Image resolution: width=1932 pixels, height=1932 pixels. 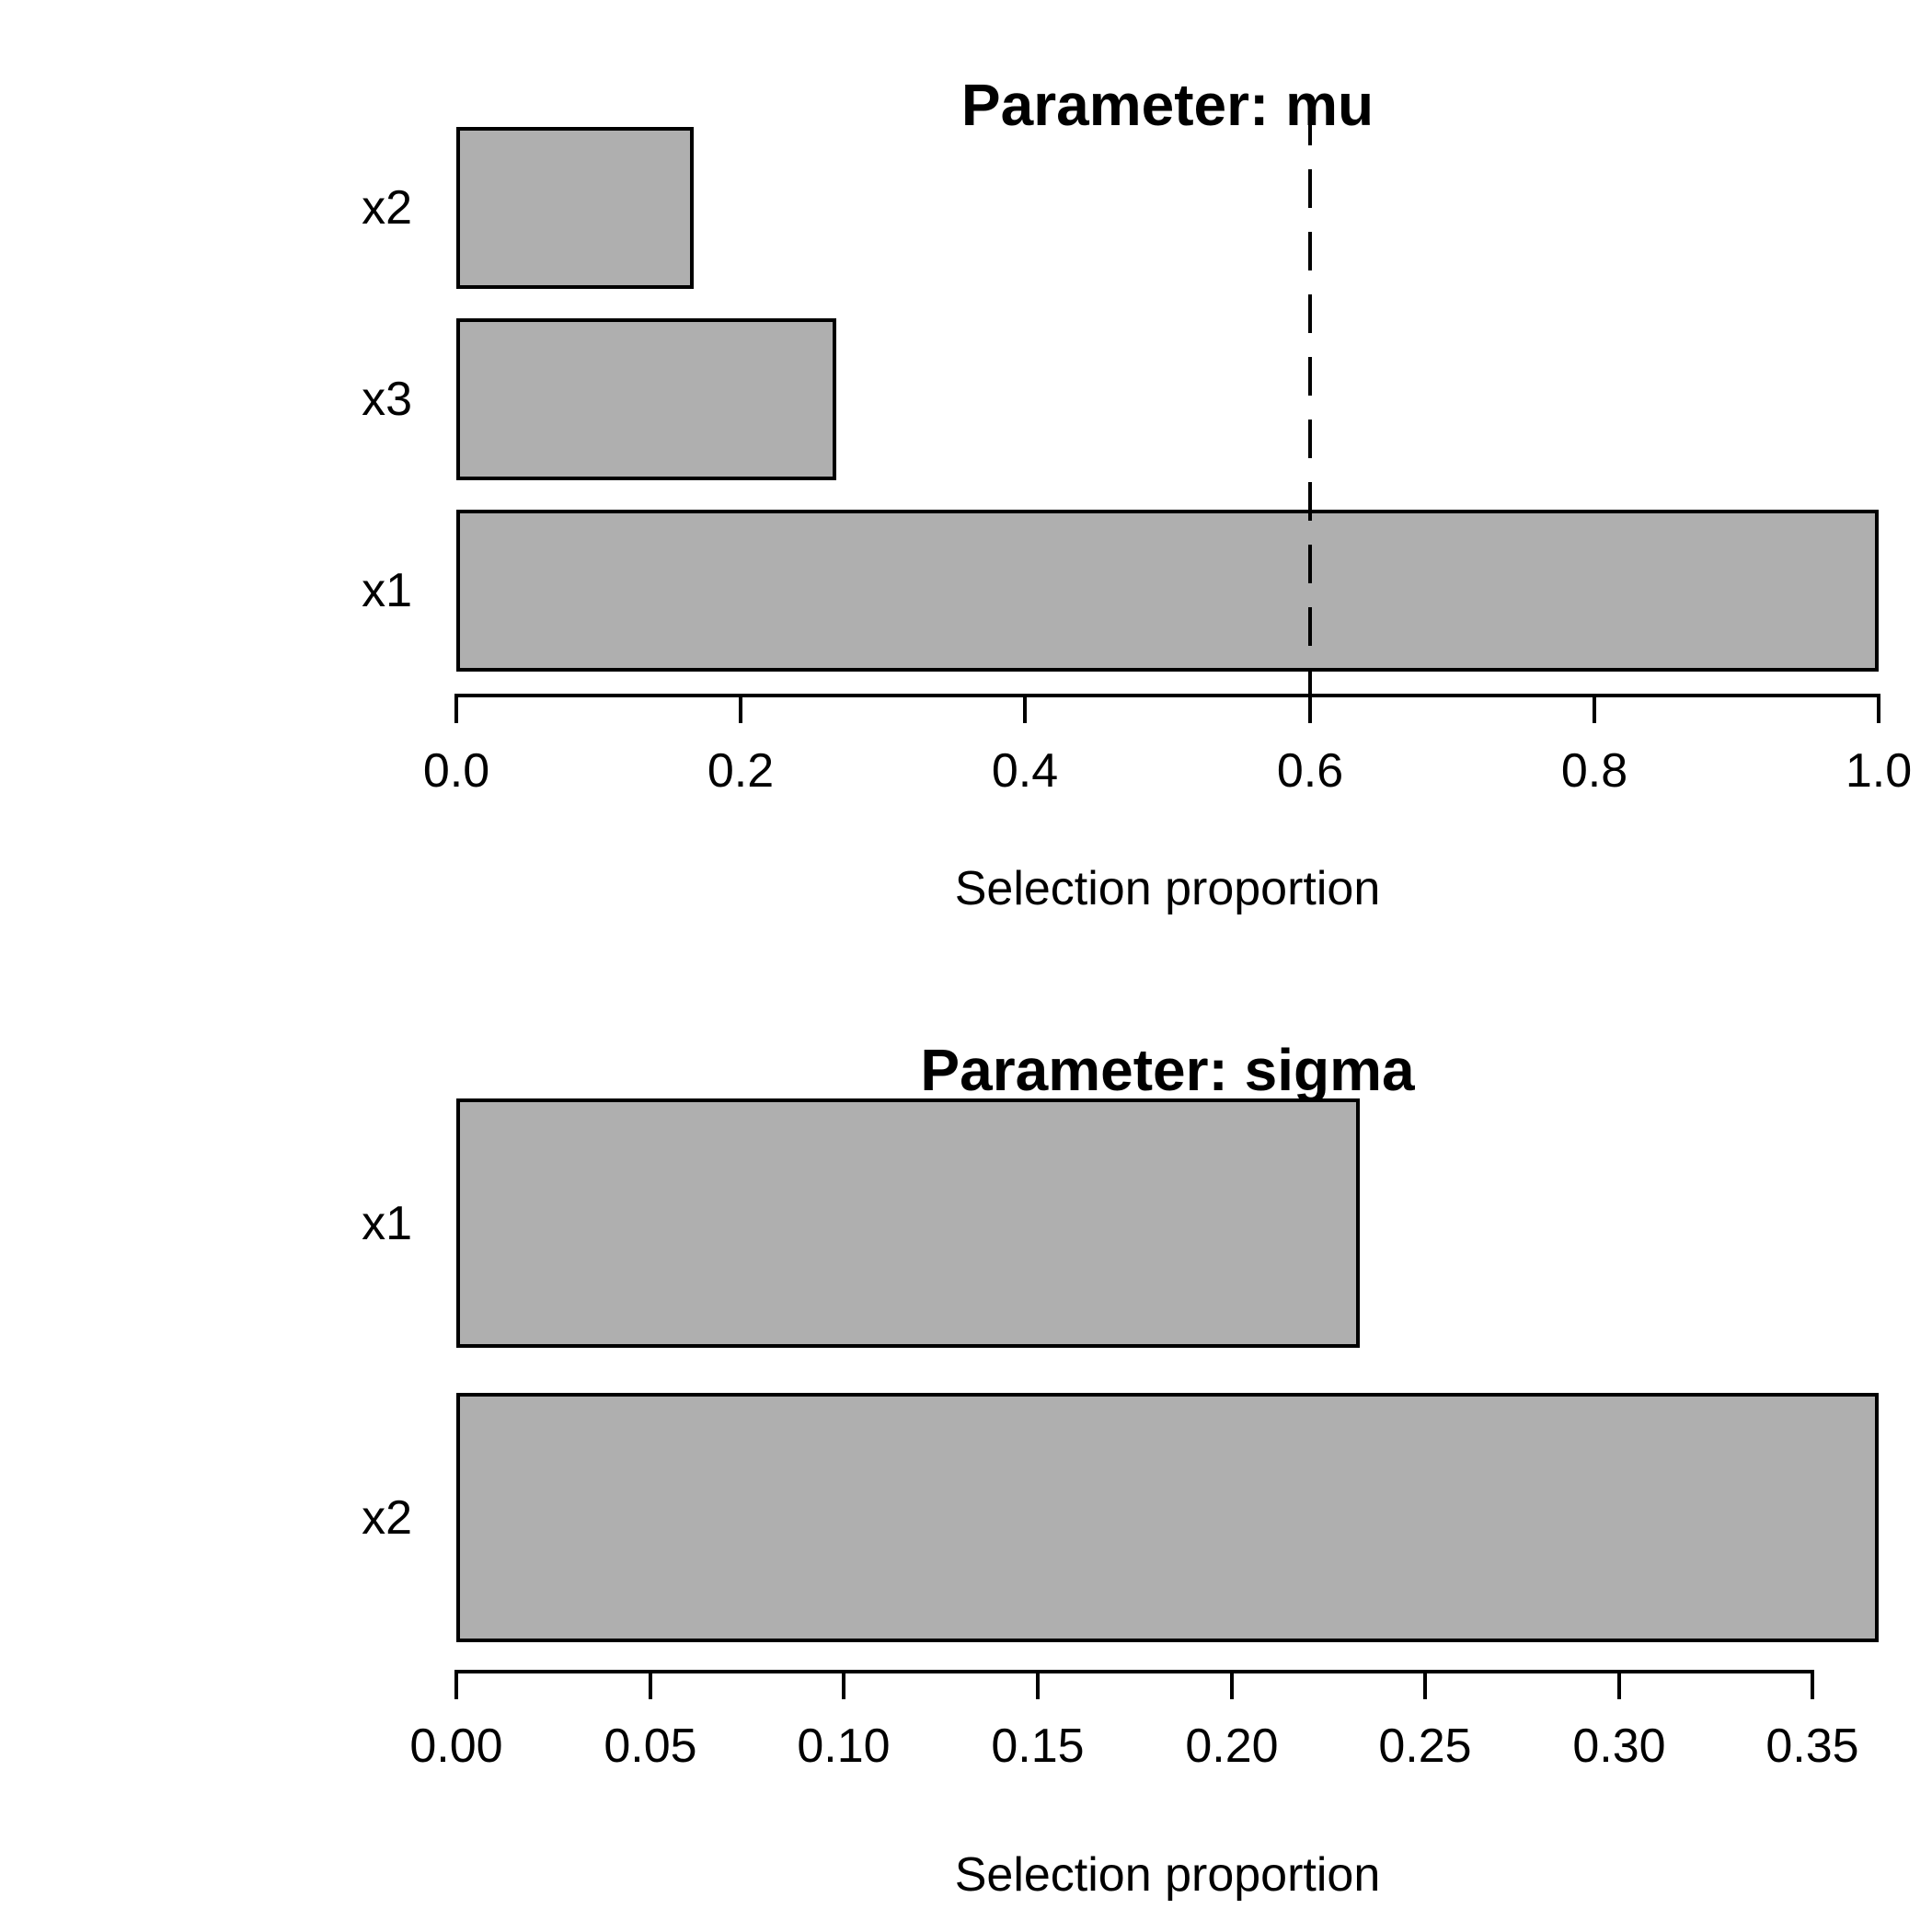 I want to click on x-axis-tick-label: 0.05, so click(x=650, y=1746).